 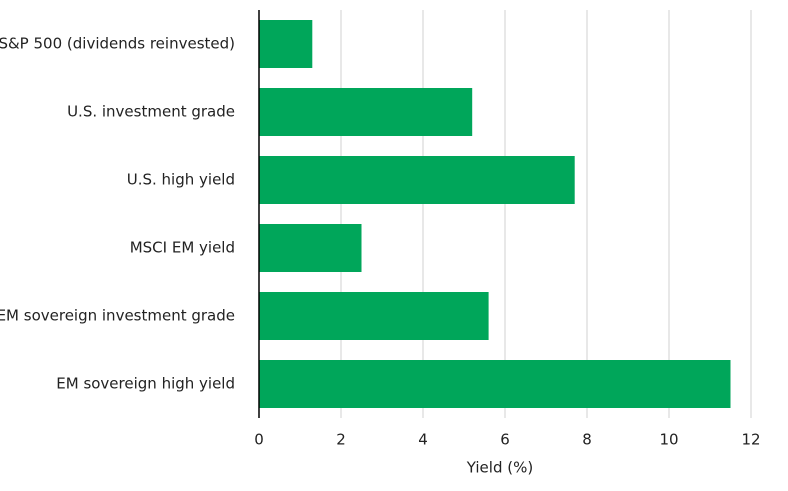 What do you see at coordinates (117, 44) in the screenshot?
I see `y-tick-label: S&P 500 (dividends reinvested)` at bounding box center [117, 44].